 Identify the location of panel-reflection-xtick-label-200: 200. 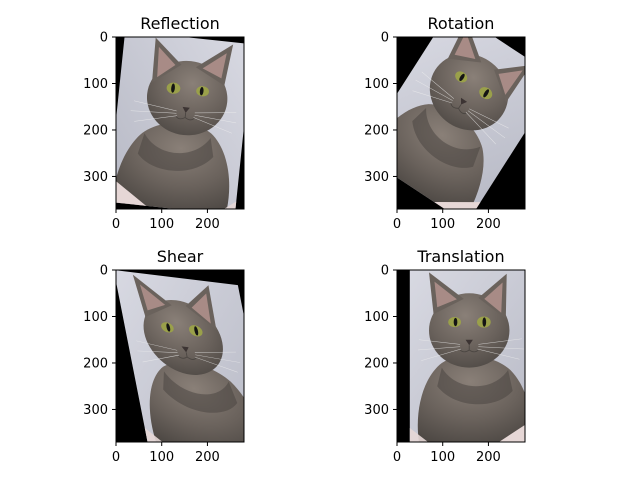
(207, 224).